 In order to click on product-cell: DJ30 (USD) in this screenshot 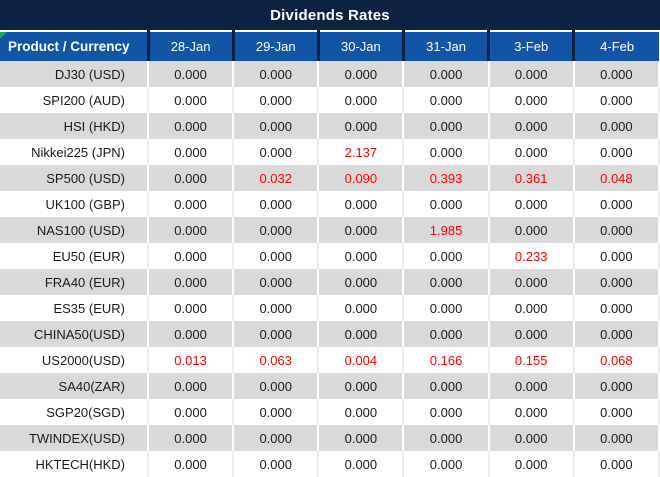, I will do `click(74, 74)`.